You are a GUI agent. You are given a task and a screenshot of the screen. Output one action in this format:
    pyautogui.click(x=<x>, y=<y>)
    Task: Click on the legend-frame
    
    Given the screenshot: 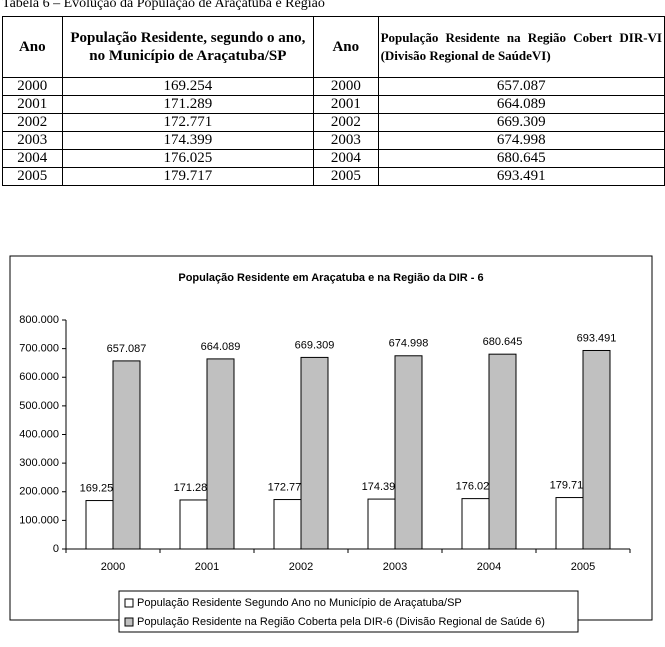 What is the action you would take?
    pyautogui.click(x=348, y=611)
    